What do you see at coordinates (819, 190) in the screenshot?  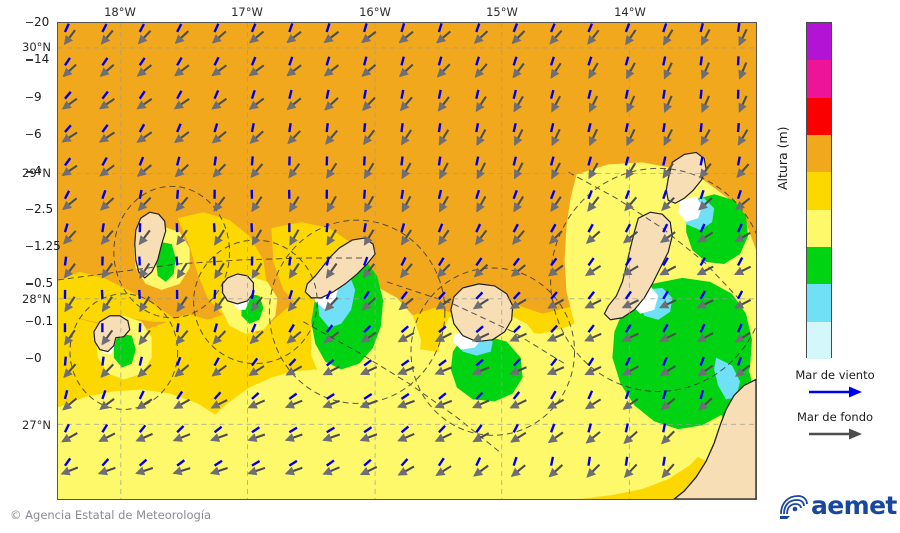 I see `colorbar` at bounding box center [819, 190].